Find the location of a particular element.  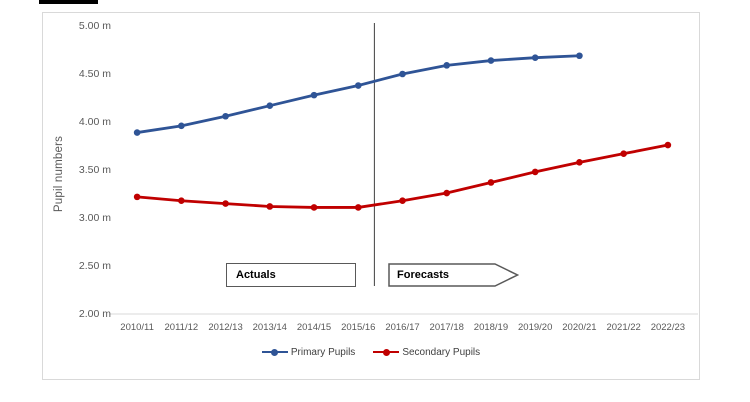

y-tick-label: 2.00 m is located at coordinates (94, 314).